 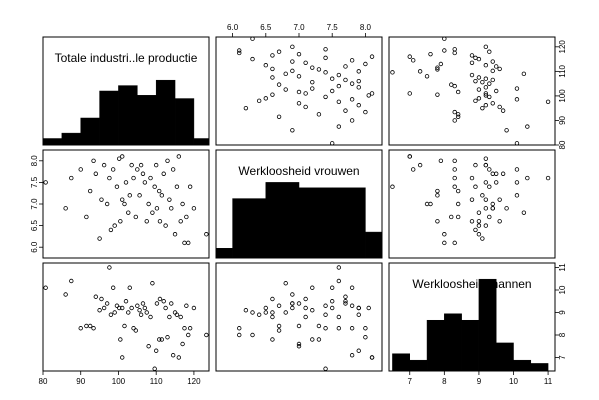 I want to click on variable-label-1: Werkloosheid vrouwen, so click(x=298, y=171).